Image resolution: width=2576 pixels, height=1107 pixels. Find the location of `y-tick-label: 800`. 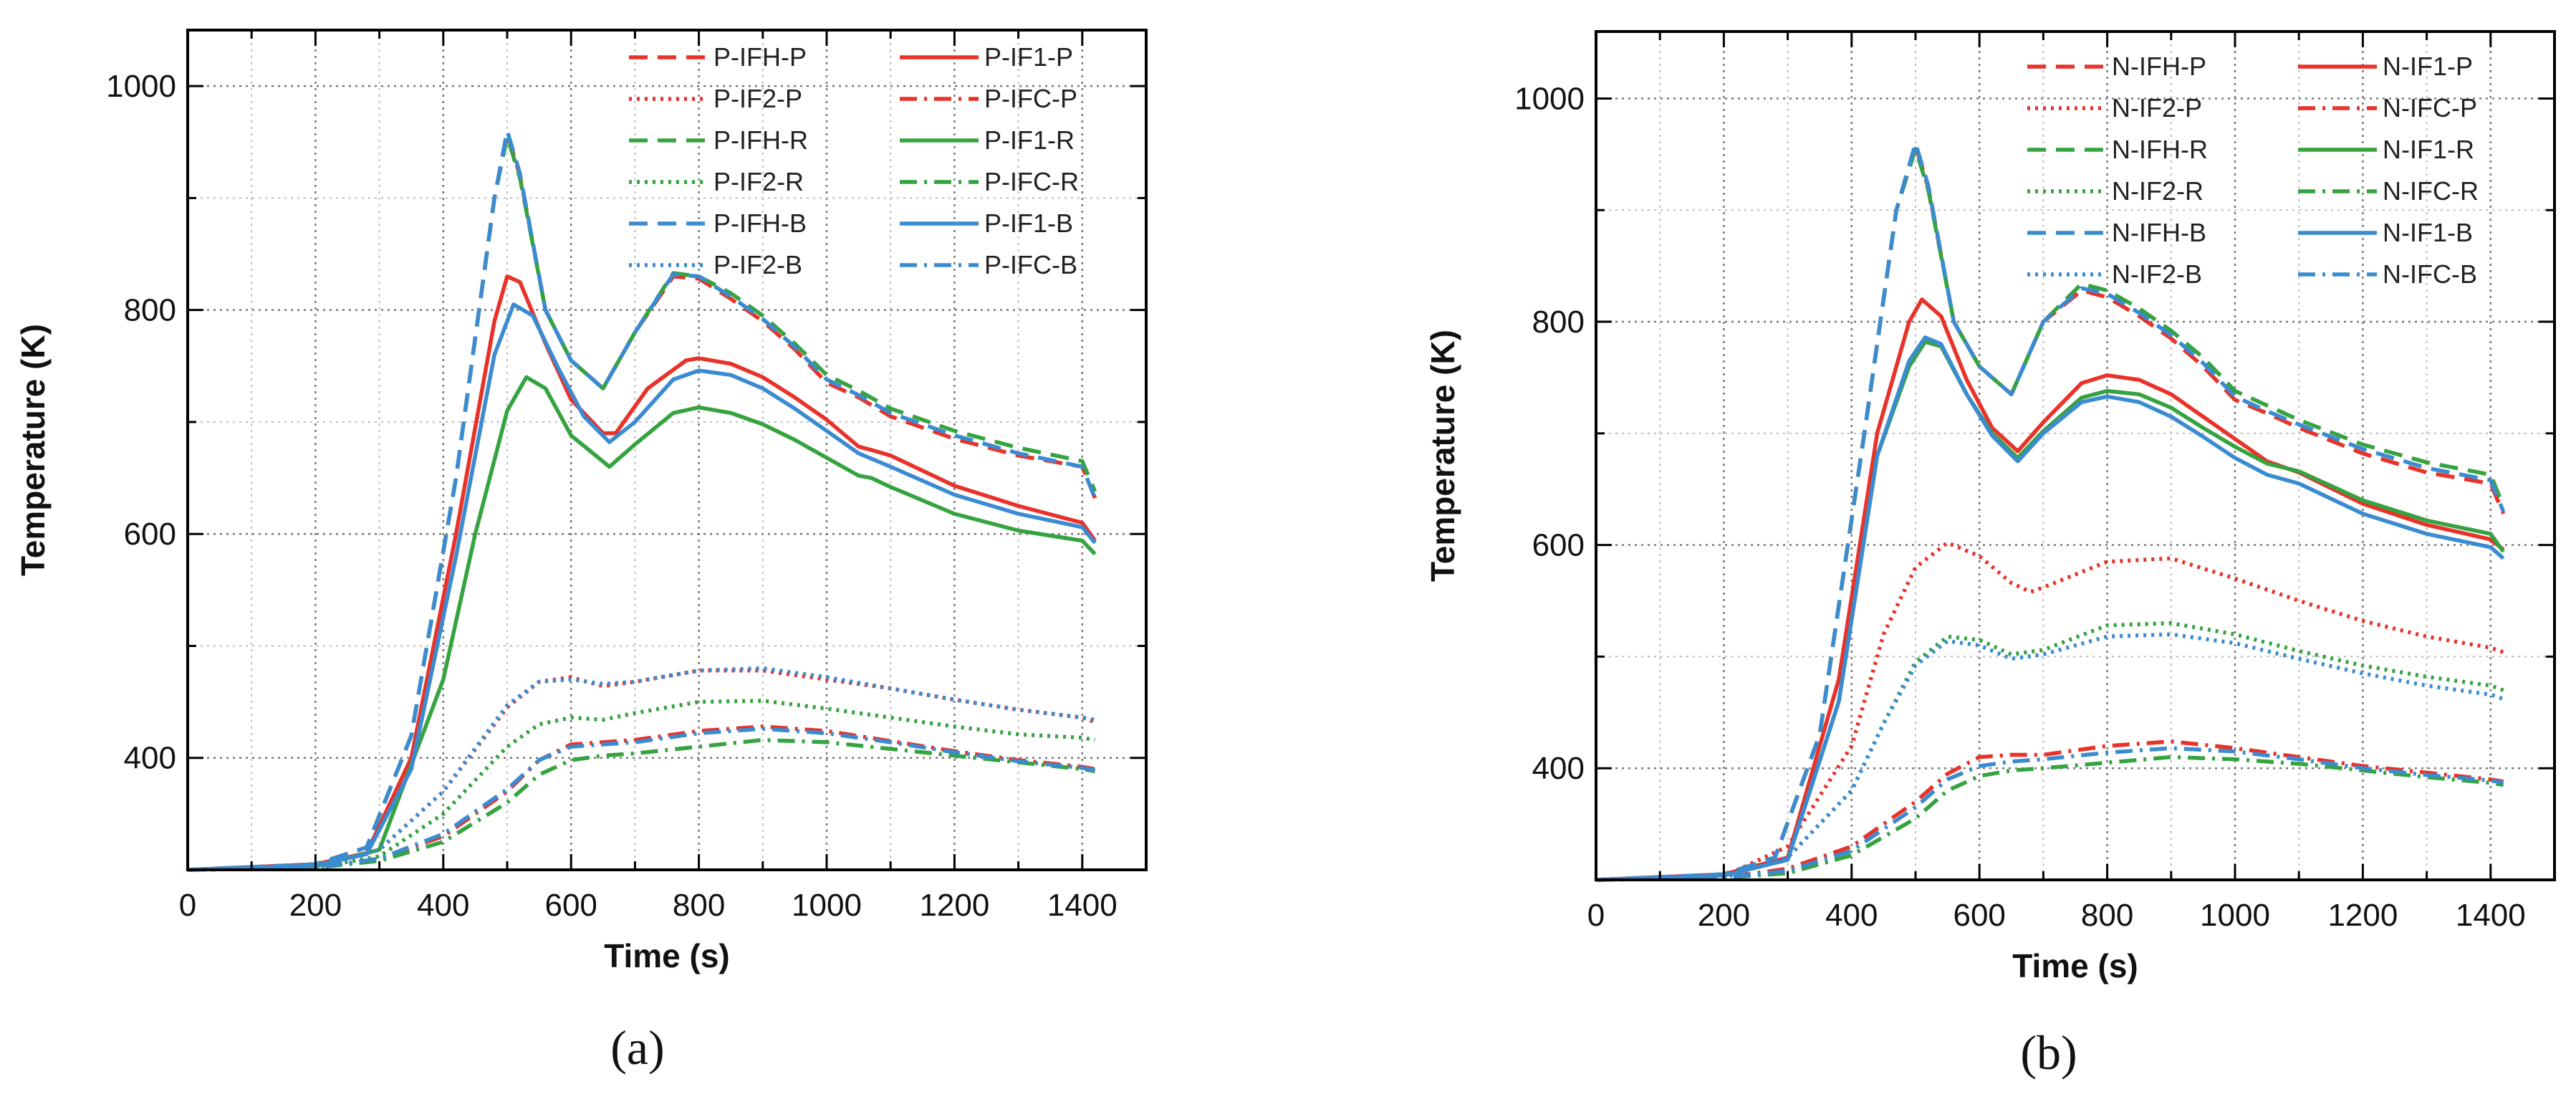

y-tick-label: 800 is located at coordinates (150, 310).